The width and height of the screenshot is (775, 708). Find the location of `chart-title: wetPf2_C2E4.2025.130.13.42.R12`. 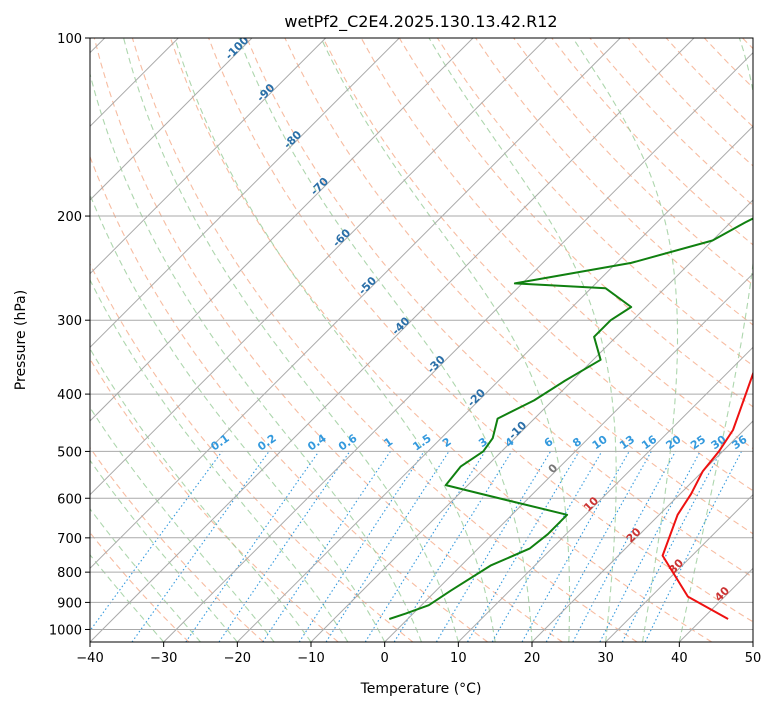

chart-title: wetPf2_C2E4.2025.130.13.42.R12 is located at coordinates (420, 22).